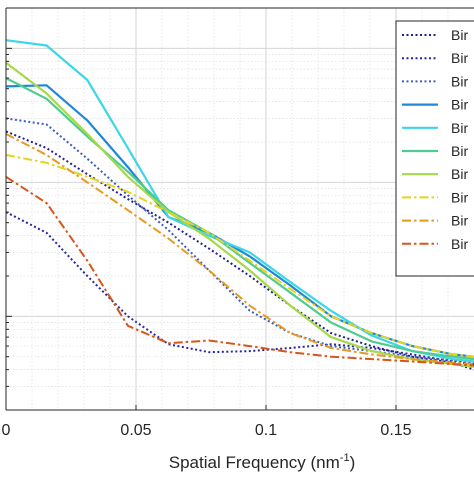 The width and height of the screenshot is (474, 479). What do you see at coordinates (459, 197) in the screenshot?
I see `legend-label-8: Bir` at bounding box center [459, 197].